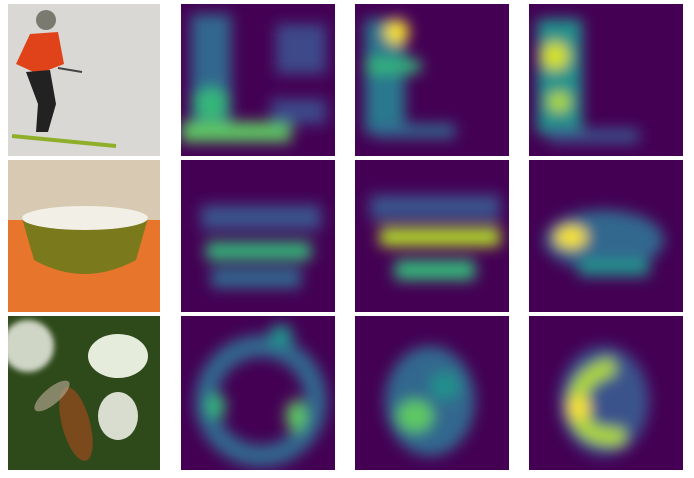  What do you see at coordinates (41, 101) in the screenshot?
I see `pants` at bounding box center [41, 101].